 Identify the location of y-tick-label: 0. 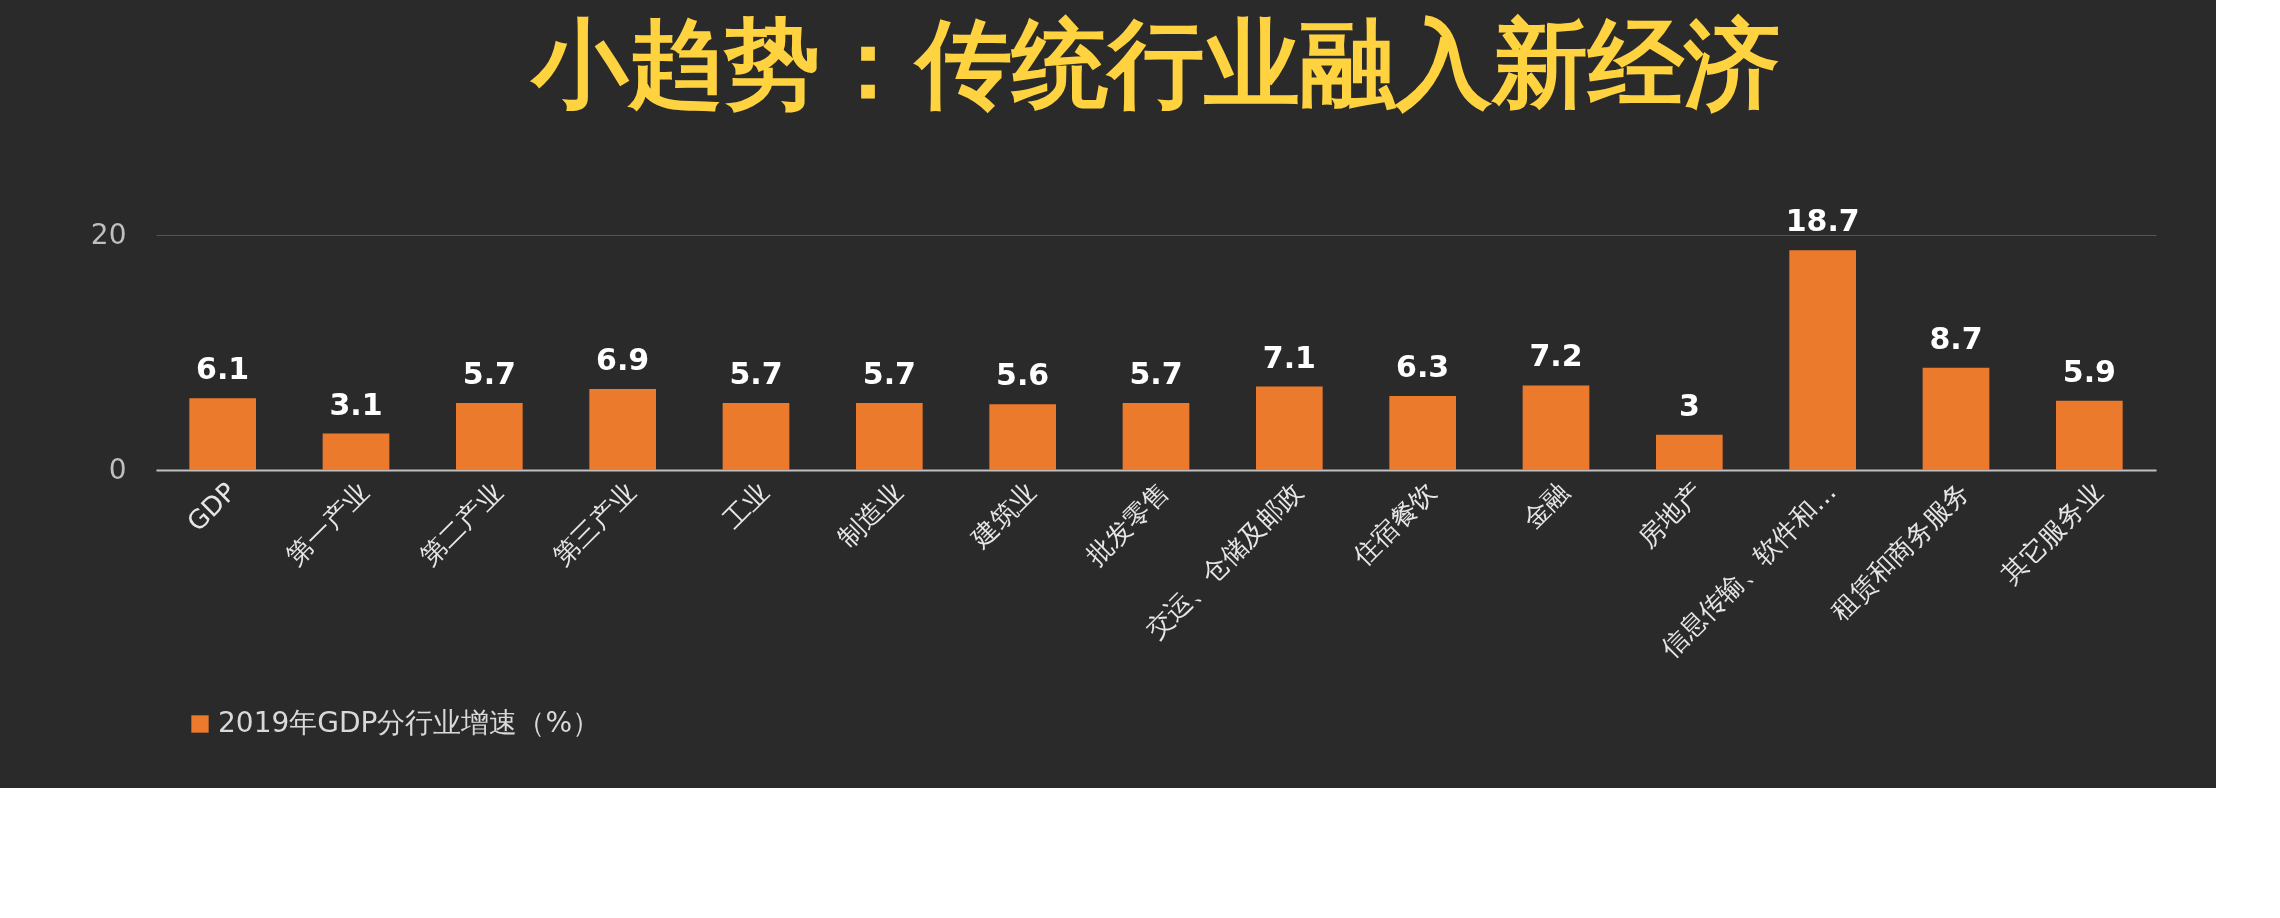
(117, 469).